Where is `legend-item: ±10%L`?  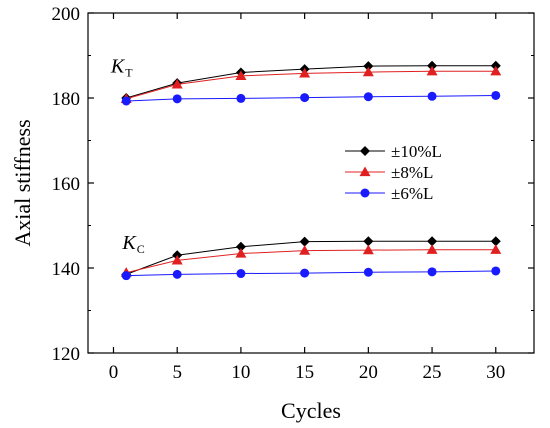 legend-item: ±10%L is located at coordinates (393, 151).